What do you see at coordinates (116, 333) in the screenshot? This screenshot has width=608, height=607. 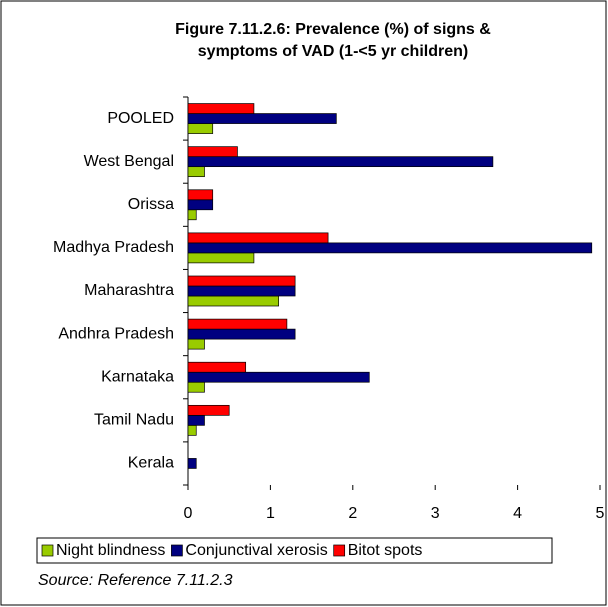 I see `y-tick-label: Andhra Pradesh` at bounding box center [116, 333].